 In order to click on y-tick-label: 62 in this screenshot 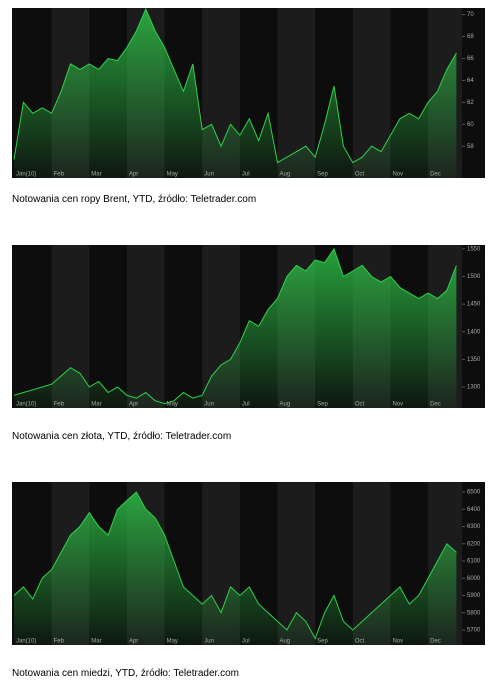, I will do `click(470, 103)`.